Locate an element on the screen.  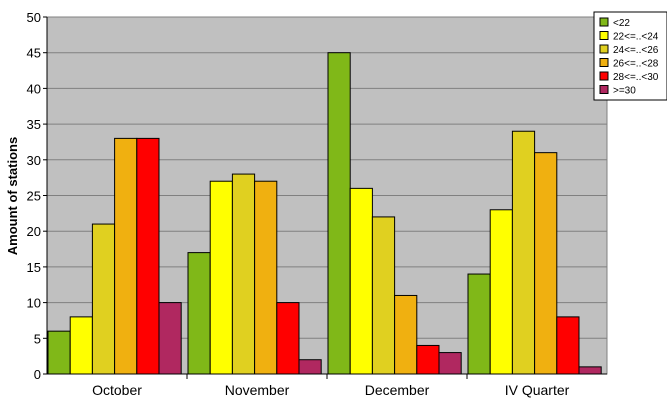
x-tick-label: December is located at coordinates (397, 390).